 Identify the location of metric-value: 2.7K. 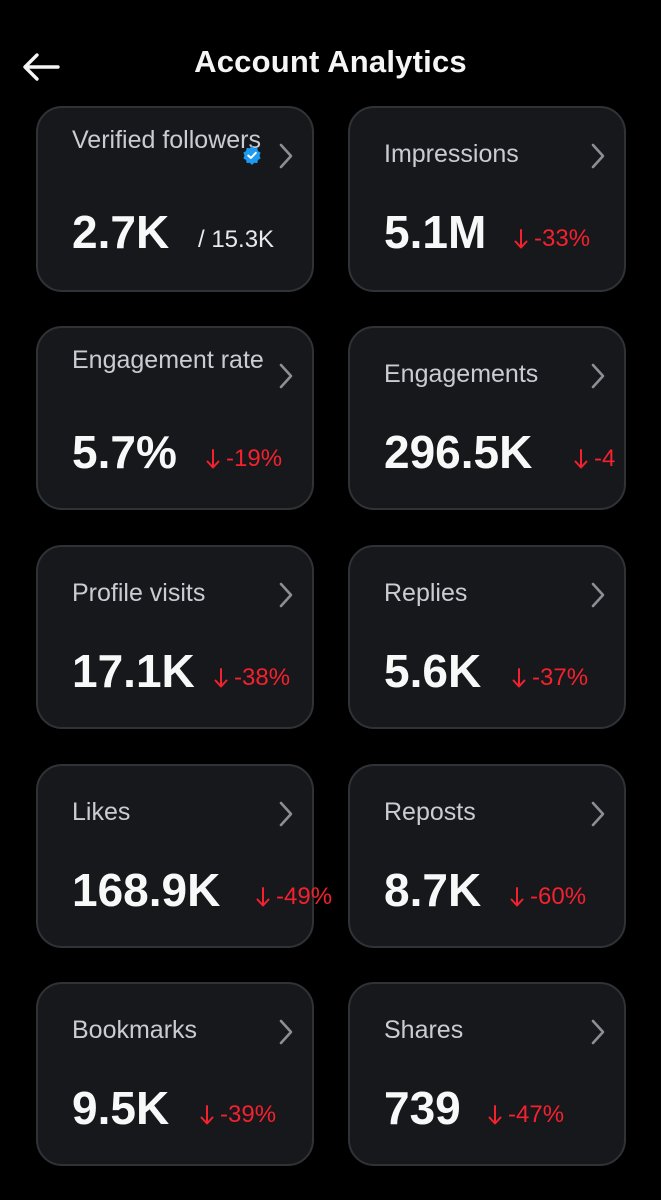
(121, 232).